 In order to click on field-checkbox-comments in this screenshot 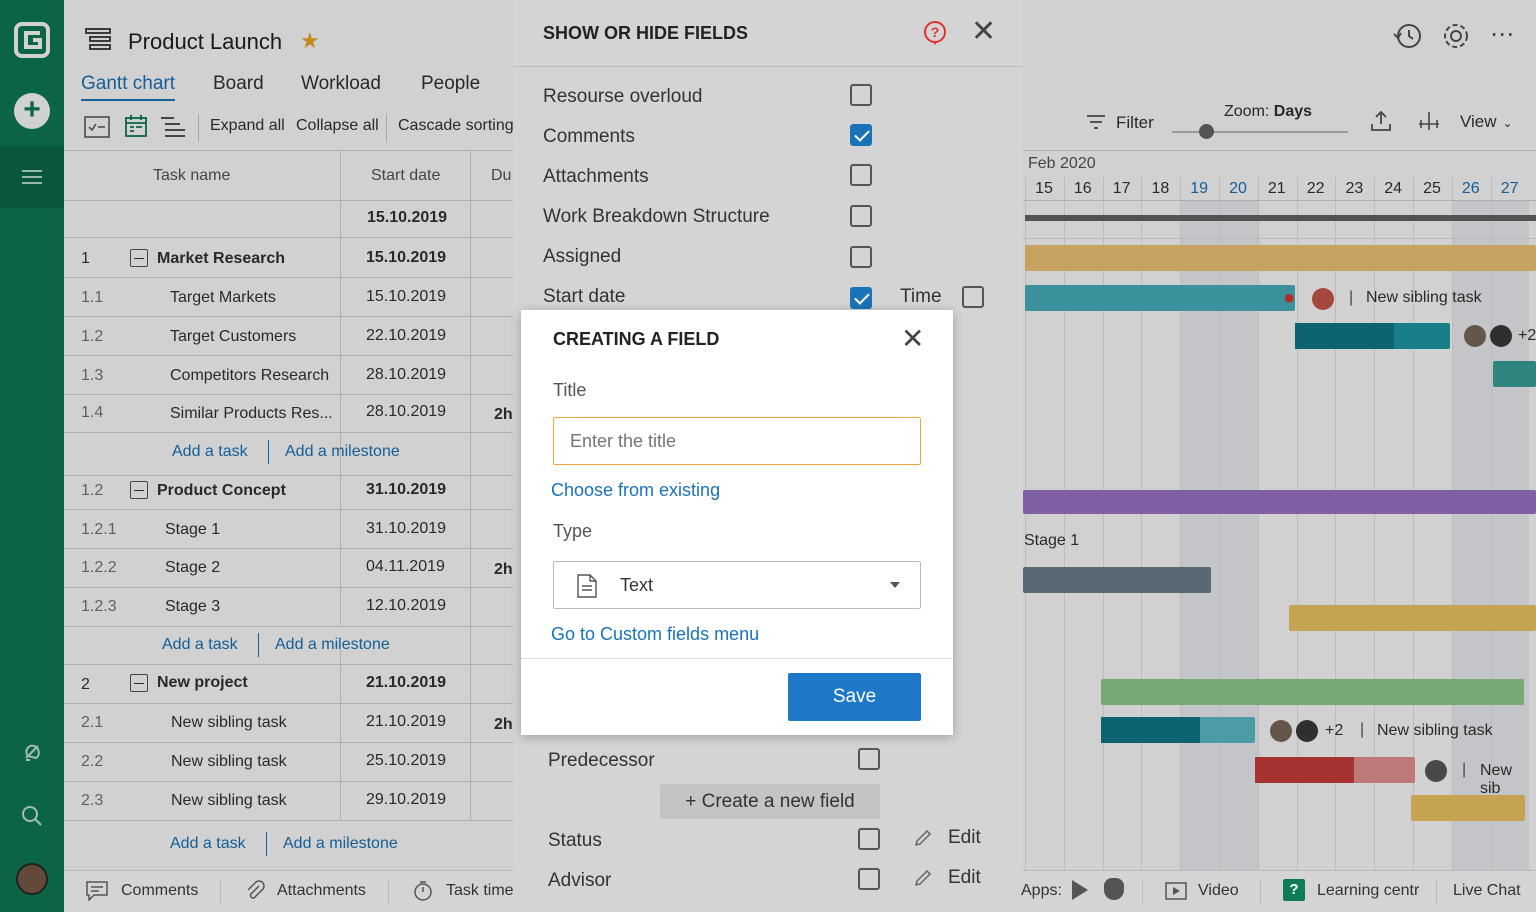, I will do `click(861, 135)`.